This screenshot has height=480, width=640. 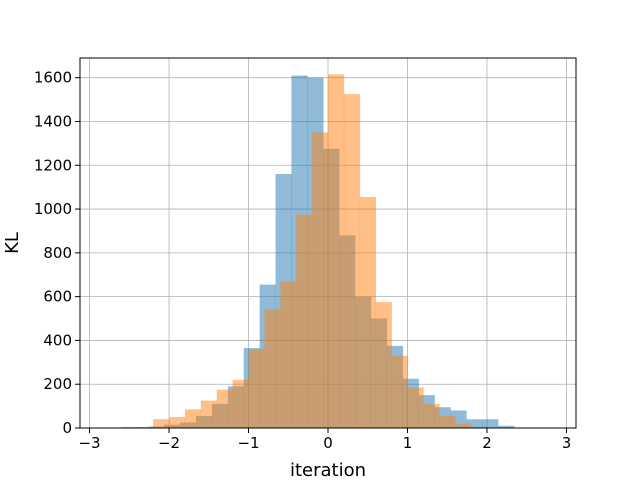 I want to click on y-tick-label: 0, so click(x=67, y=428).